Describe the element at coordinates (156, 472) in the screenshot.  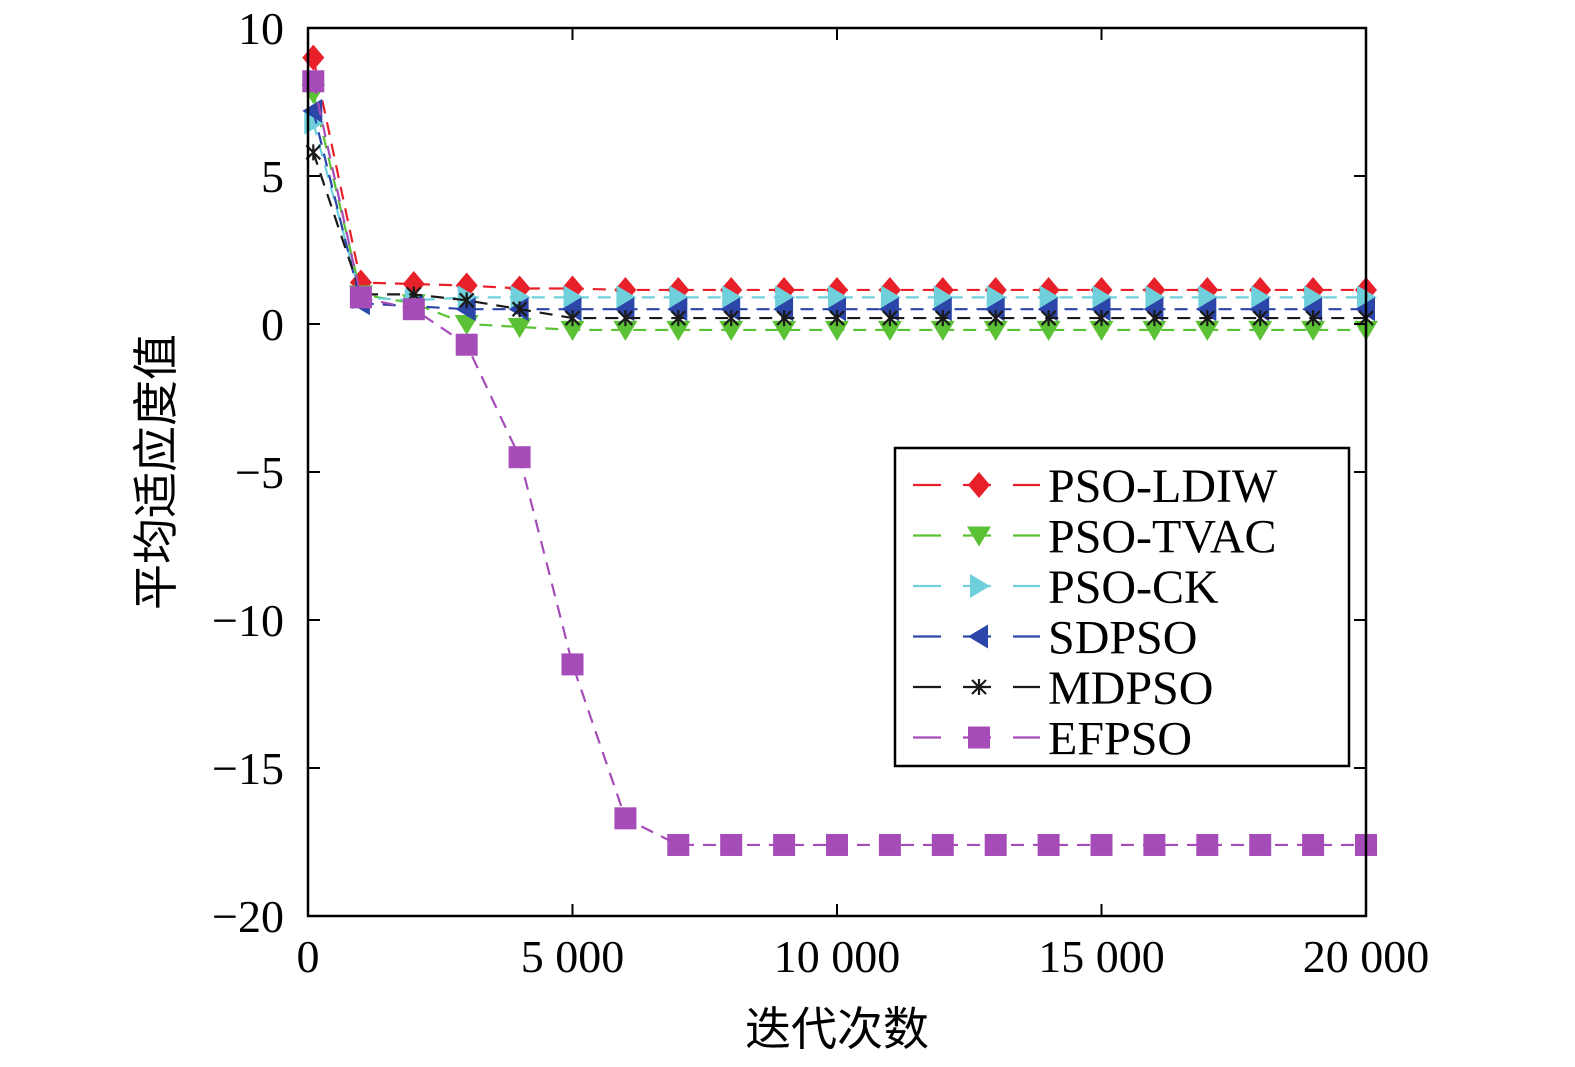
I see `y-axis-title: 平均适应度值` at that location.